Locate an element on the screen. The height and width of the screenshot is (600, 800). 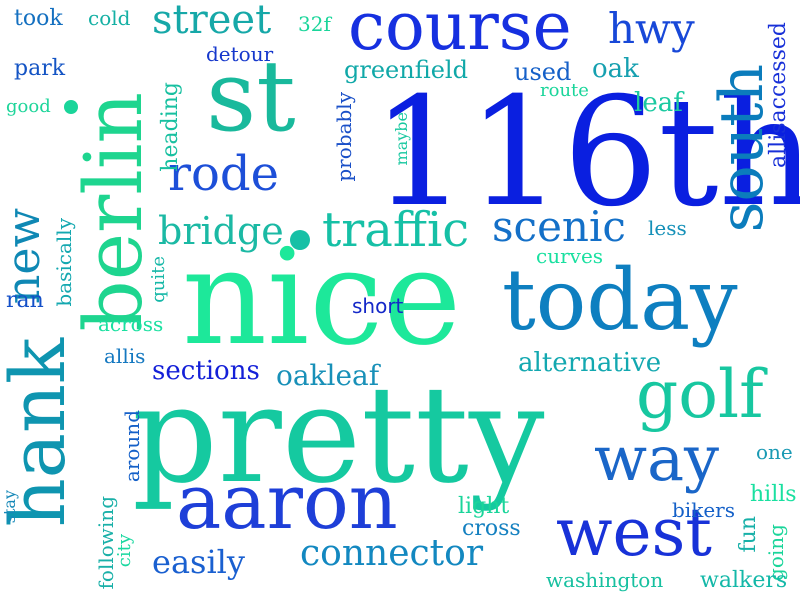
word-light: light is located at coordinates (484, 506).